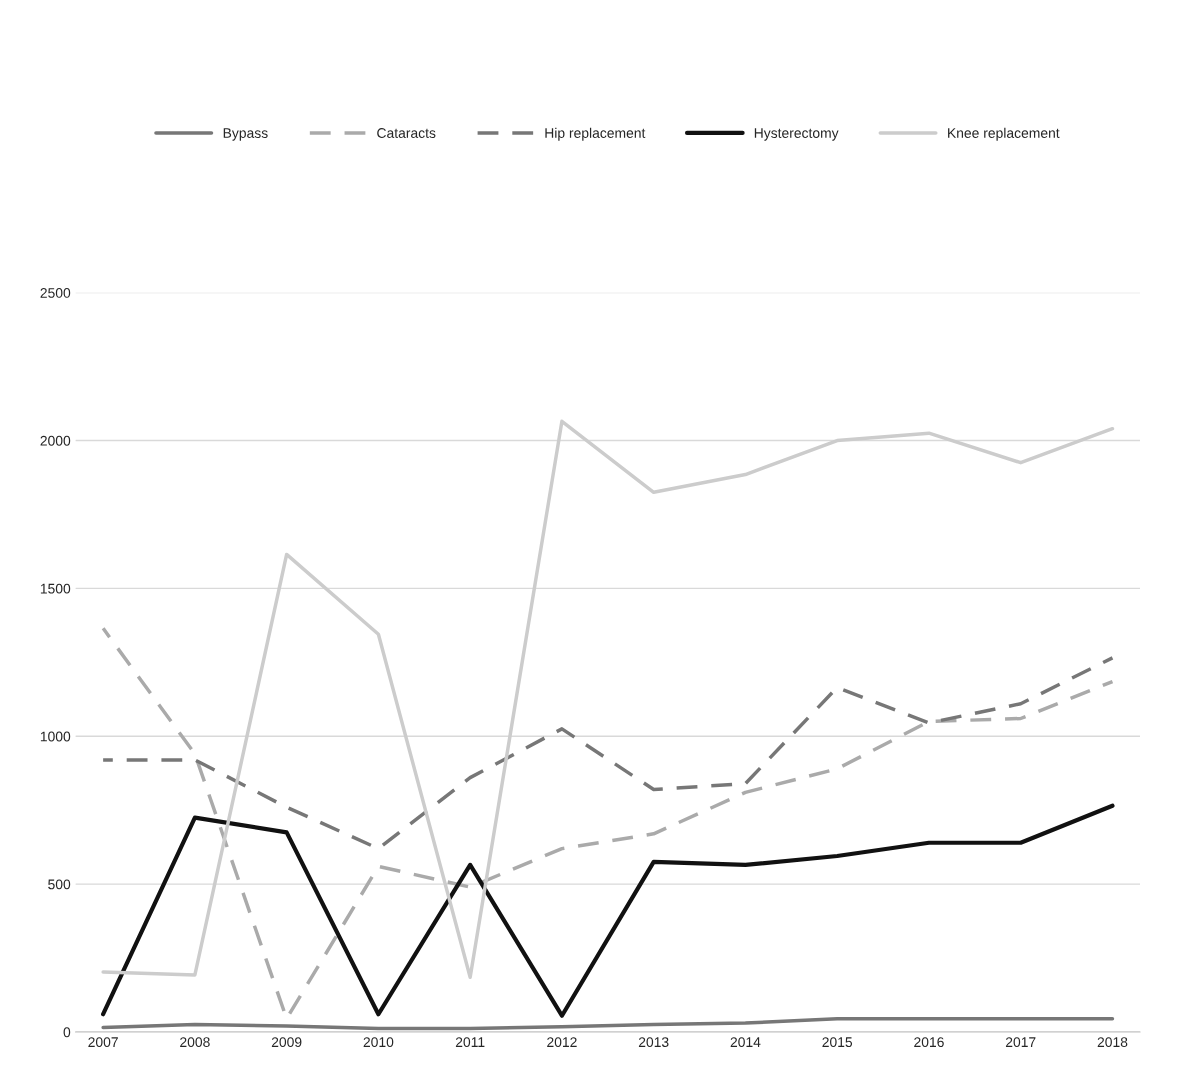 The width and height of the screenshot is (1200, 1084). What do you see at coordinates (55, 736) in the screenshot?
I see `y-tick-label: 1000` at bounding box center [55, 736].